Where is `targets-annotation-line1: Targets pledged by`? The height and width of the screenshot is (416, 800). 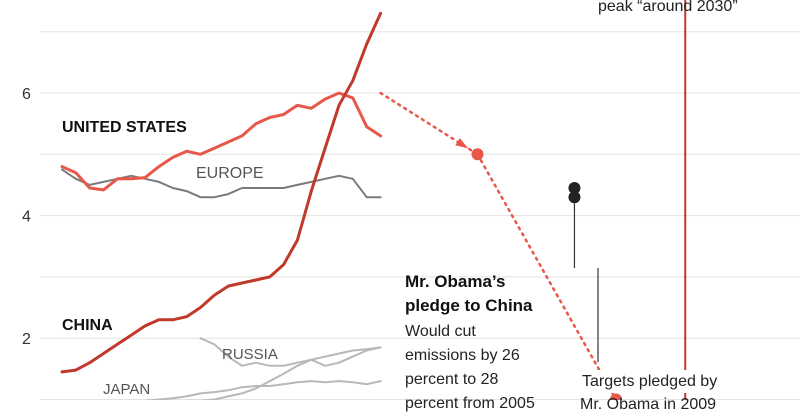
targets-annotation-line1: Targets pledged by is located at coordinates (650, 381).